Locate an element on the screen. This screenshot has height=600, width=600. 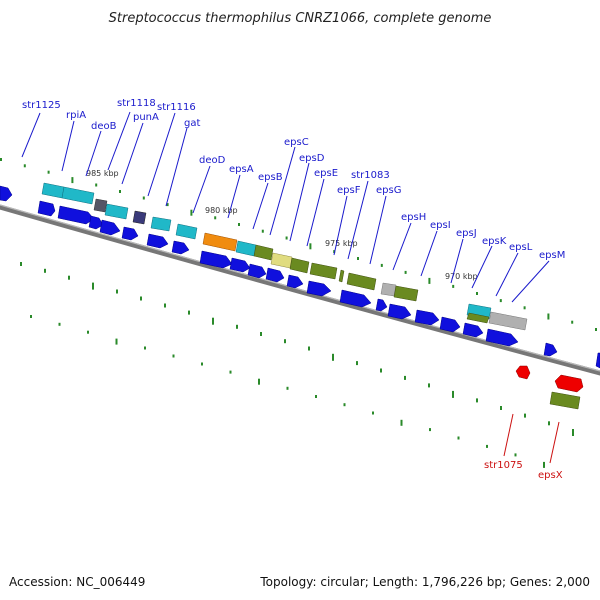
scale-labels: 985 kbp 980 kbp 975 kbp 970 kbp is located at coordinates (282, 225).